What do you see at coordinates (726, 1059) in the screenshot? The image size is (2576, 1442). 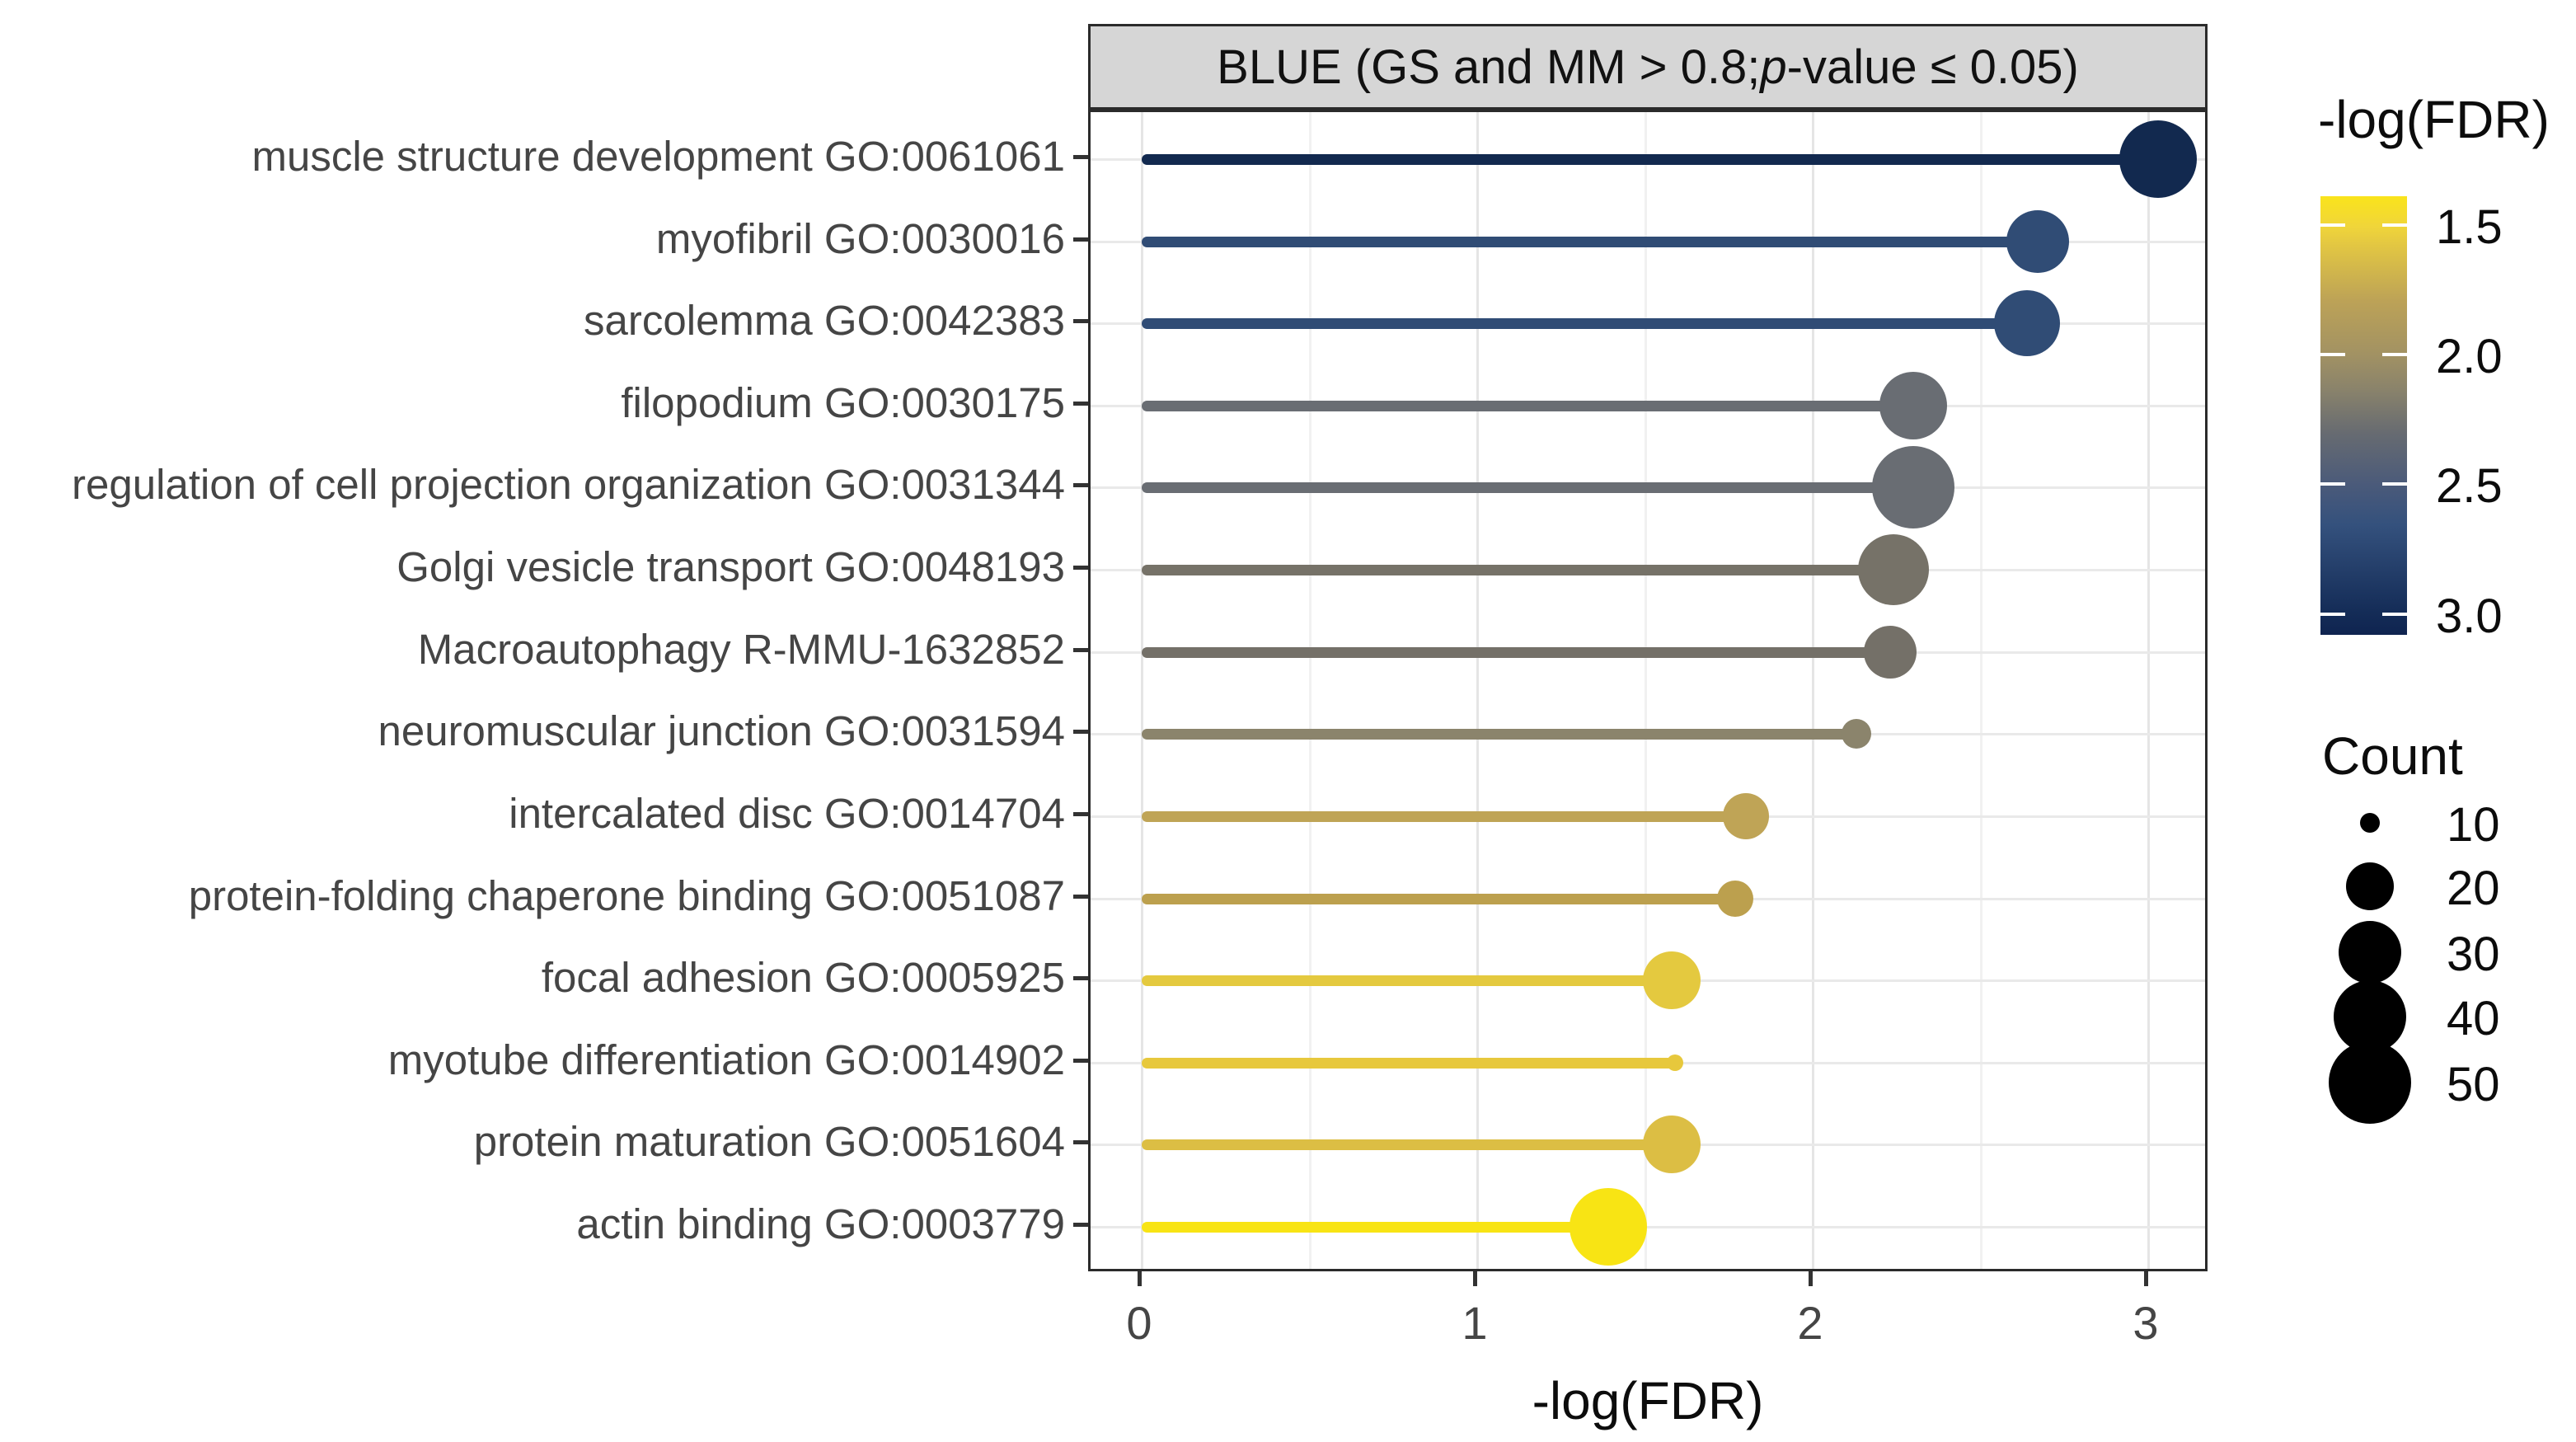 I see `y-axis-label: myotube differentiation GO:0014902` at bounding box center [726, 1059].